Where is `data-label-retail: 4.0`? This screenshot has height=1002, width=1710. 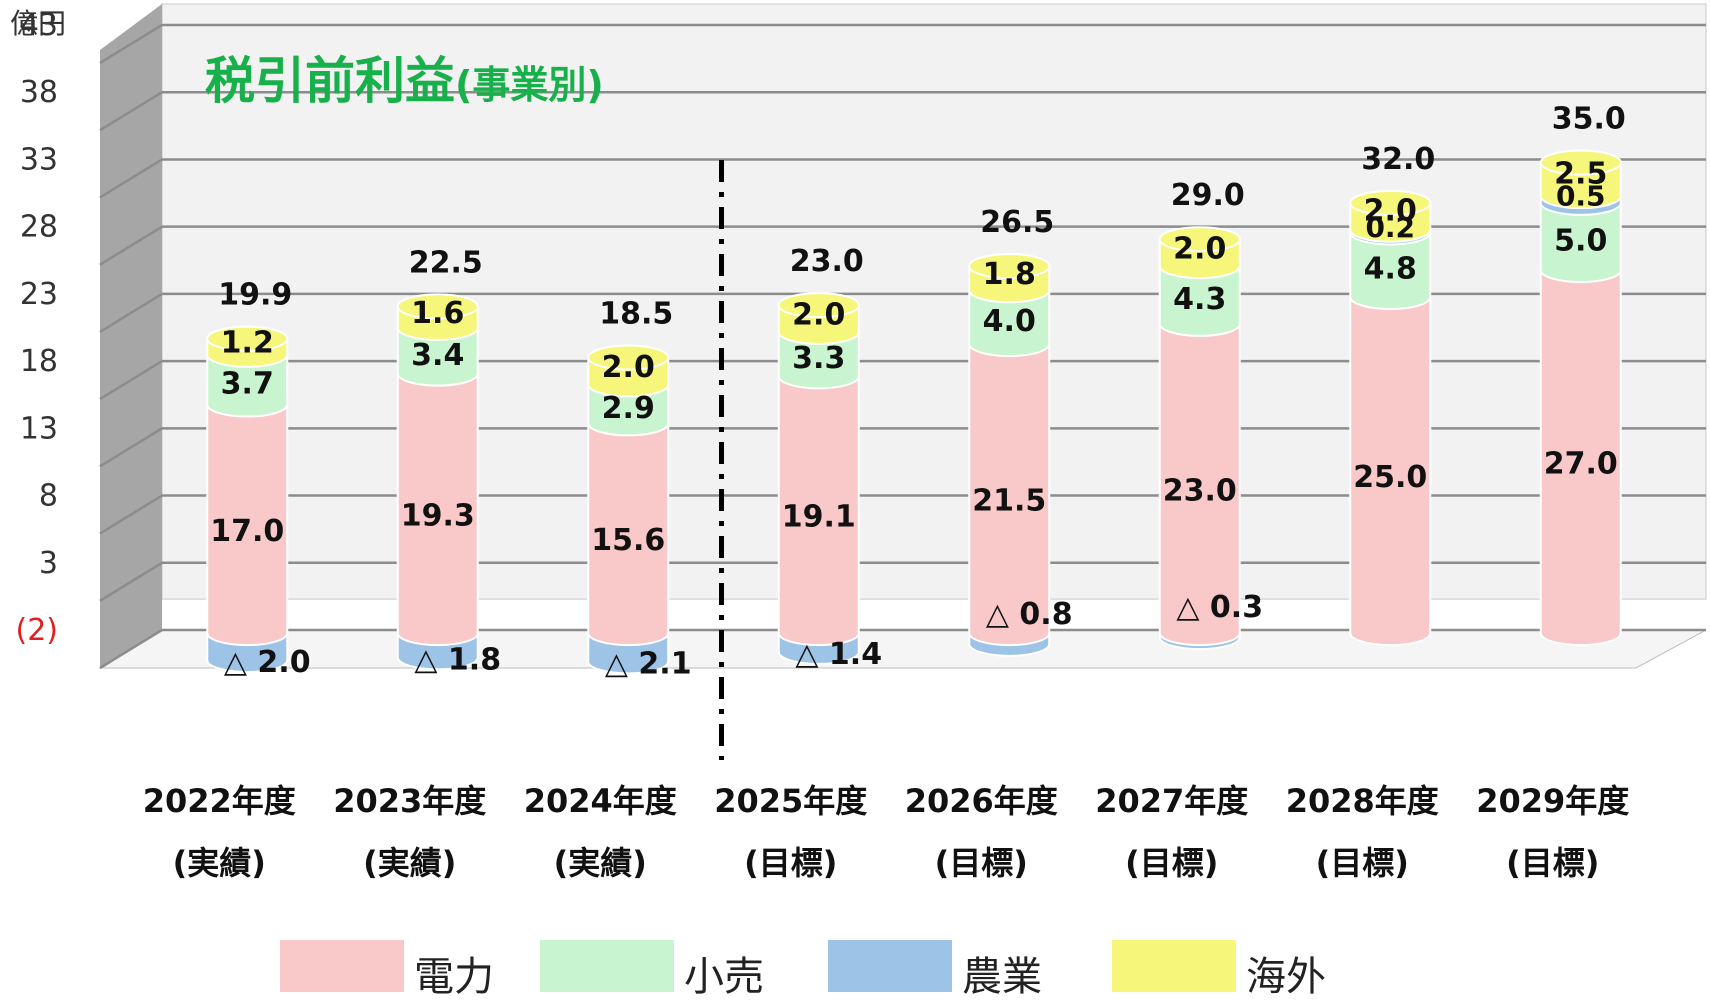
data-label-retail: 4.0 is located at coordinates (1009, 321).